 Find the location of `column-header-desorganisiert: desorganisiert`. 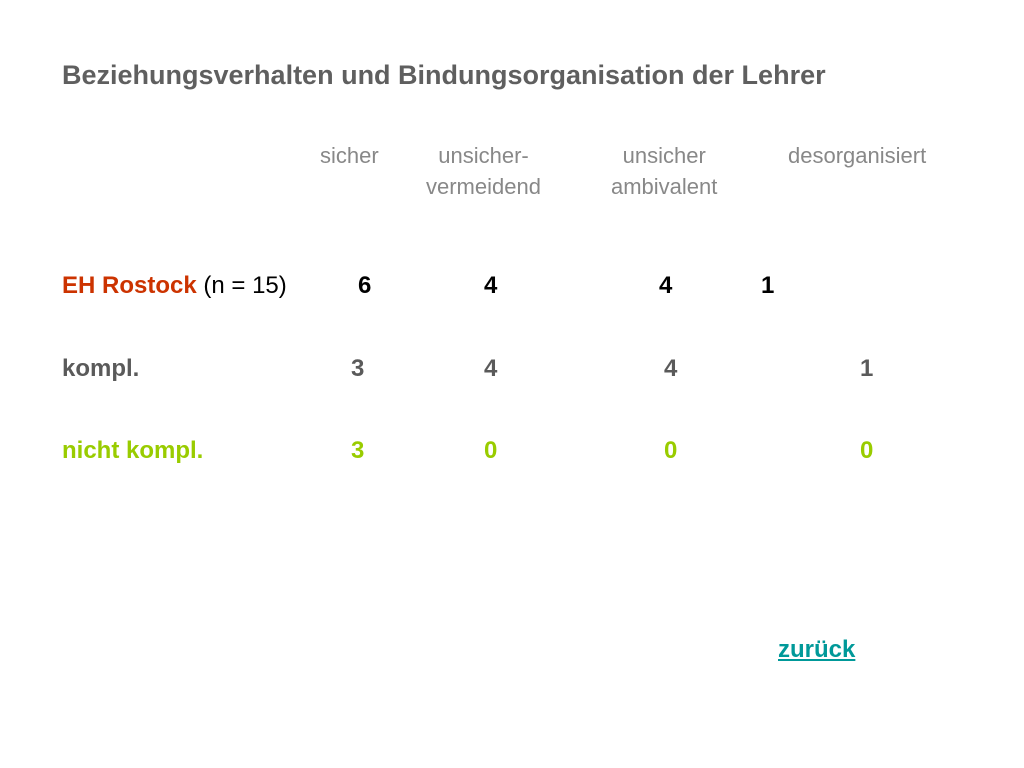

column-header-desorganisiert: desorganisiert is located at coordinates (857, 155).